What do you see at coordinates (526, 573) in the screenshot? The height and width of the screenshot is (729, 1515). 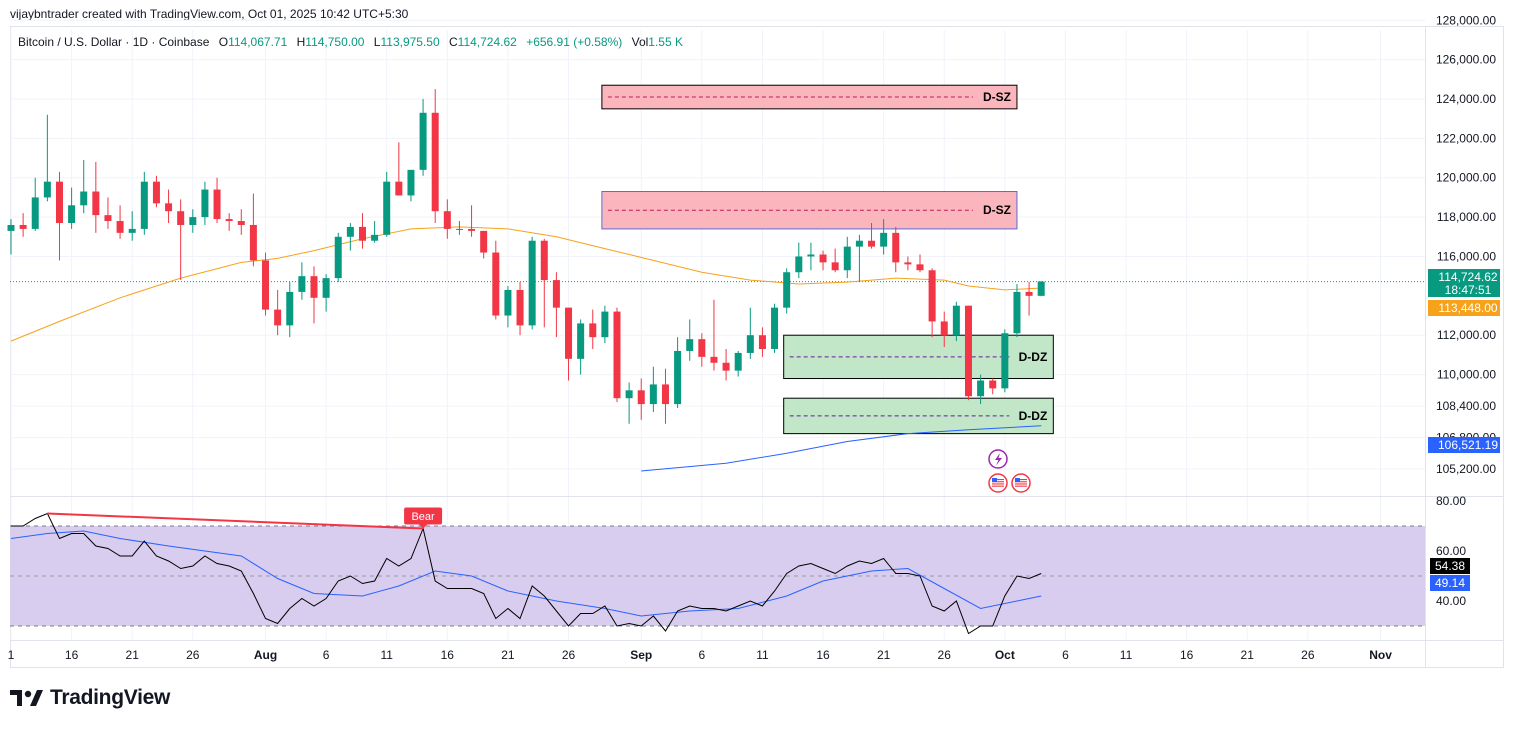 I see `rsi-ma-line` at bounding box center [526, 573].